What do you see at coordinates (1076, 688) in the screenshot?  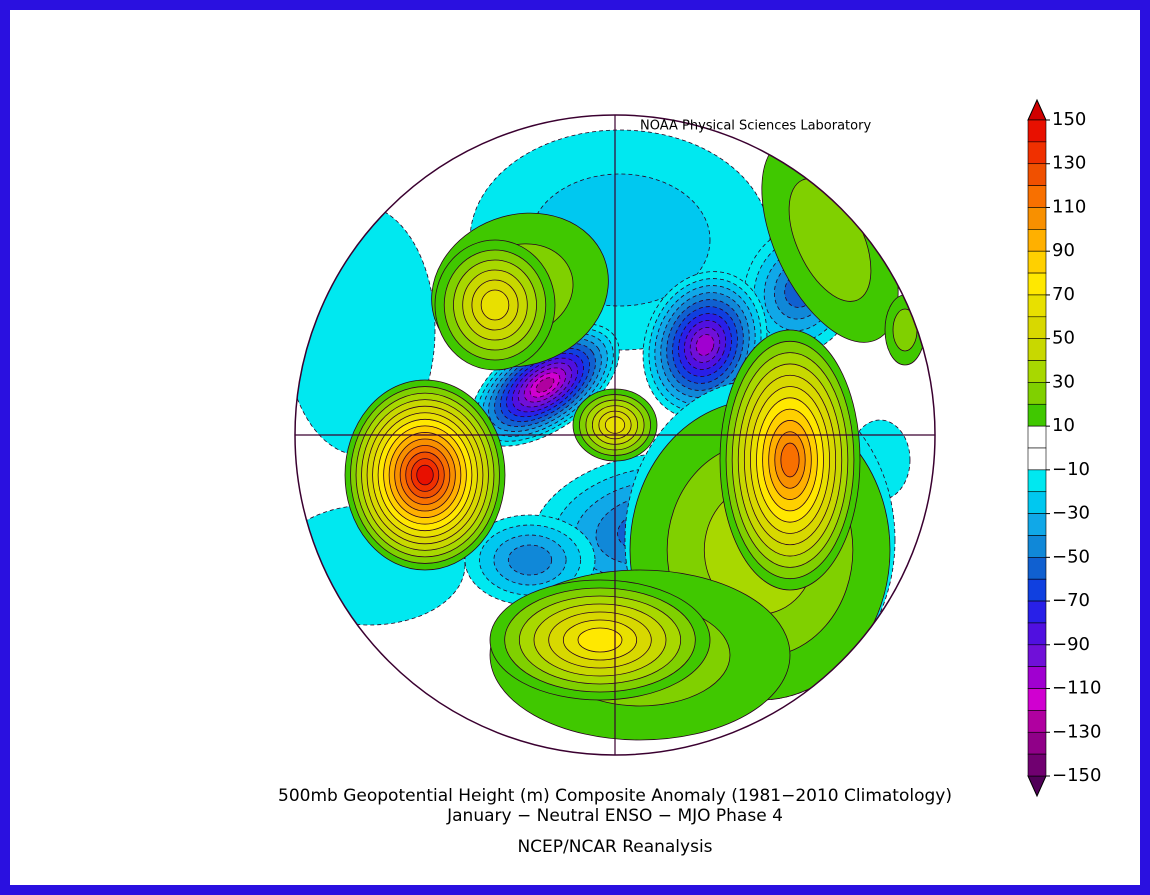 I see `colorbar-label: −110` at bounding box center [1076, 688].